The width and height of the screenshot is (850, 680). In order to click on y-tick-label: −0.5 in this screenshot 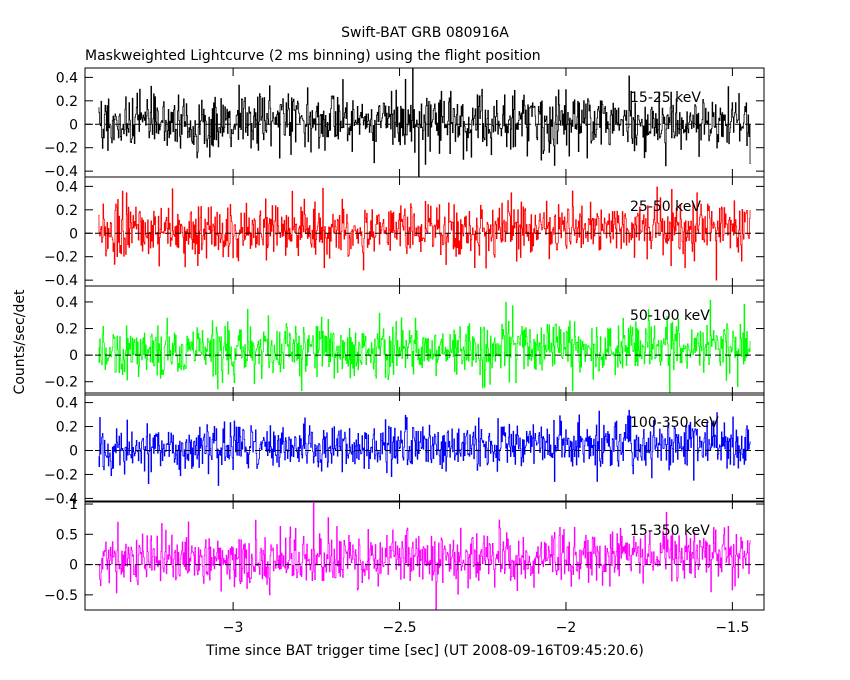, I will do `click(61, 596)`.